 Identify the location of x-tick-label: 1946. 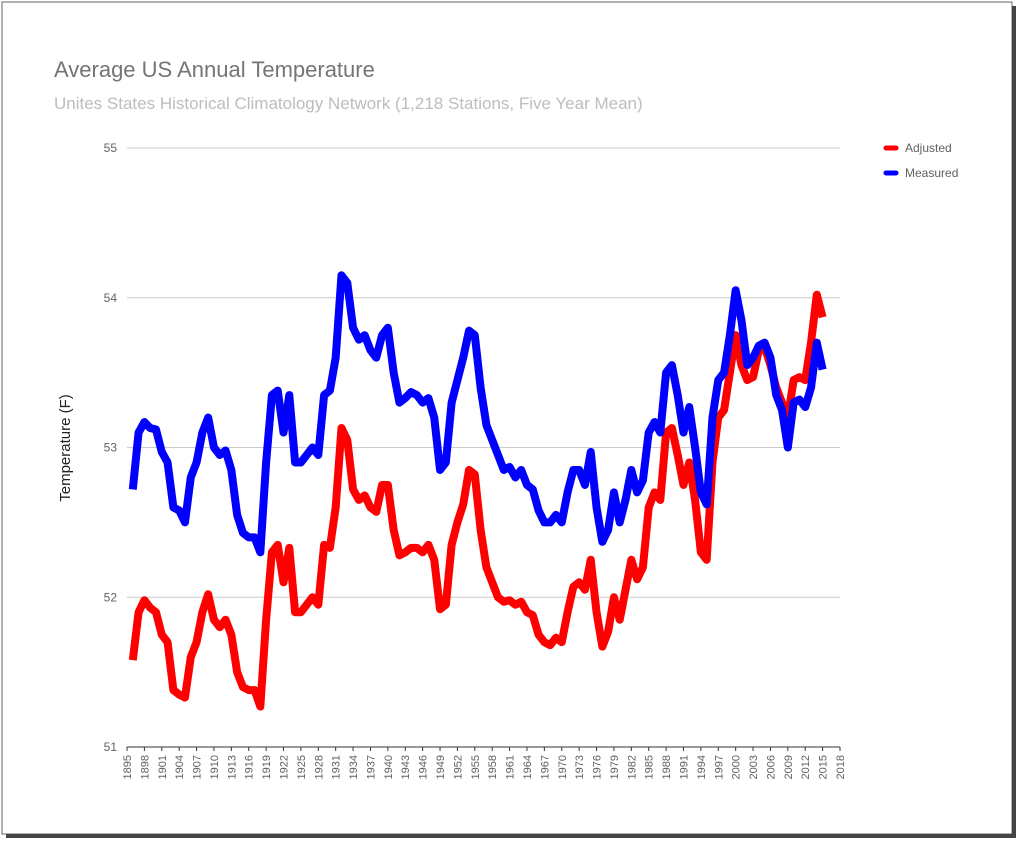
(424, 767).